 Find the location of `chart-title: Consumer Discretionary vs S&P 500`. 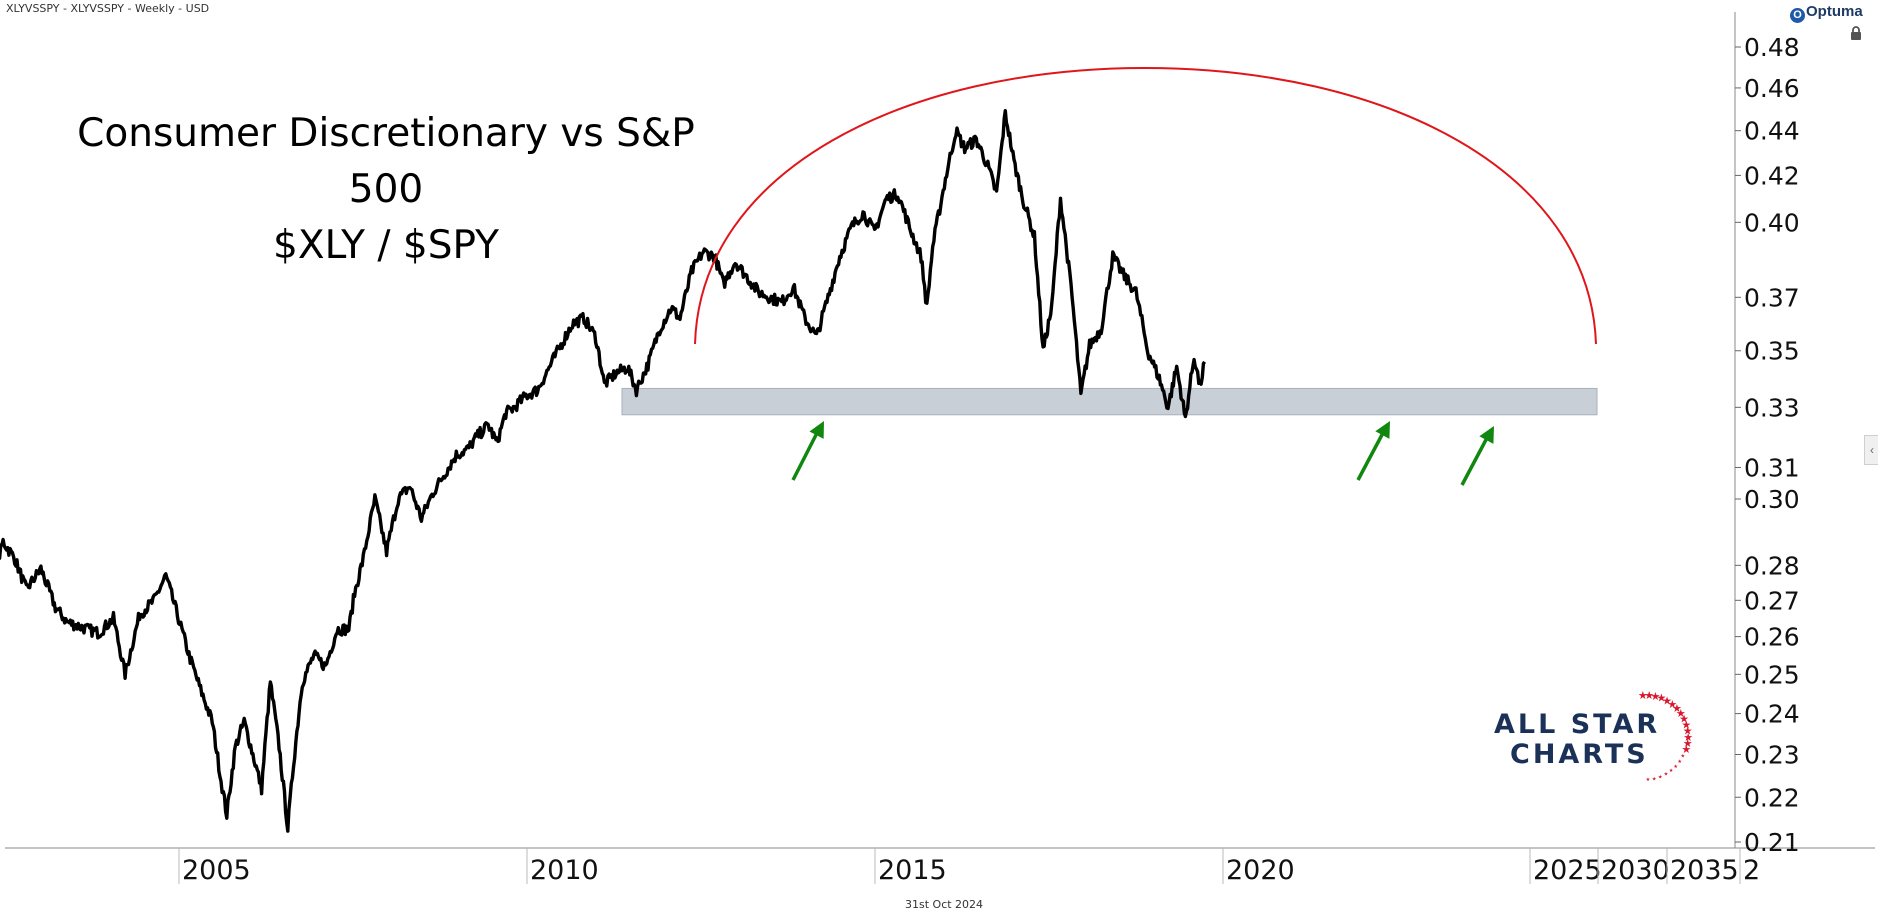

chart-title: Consumer Discretionary vs S&P 500 is located at coordinates (386, 161).